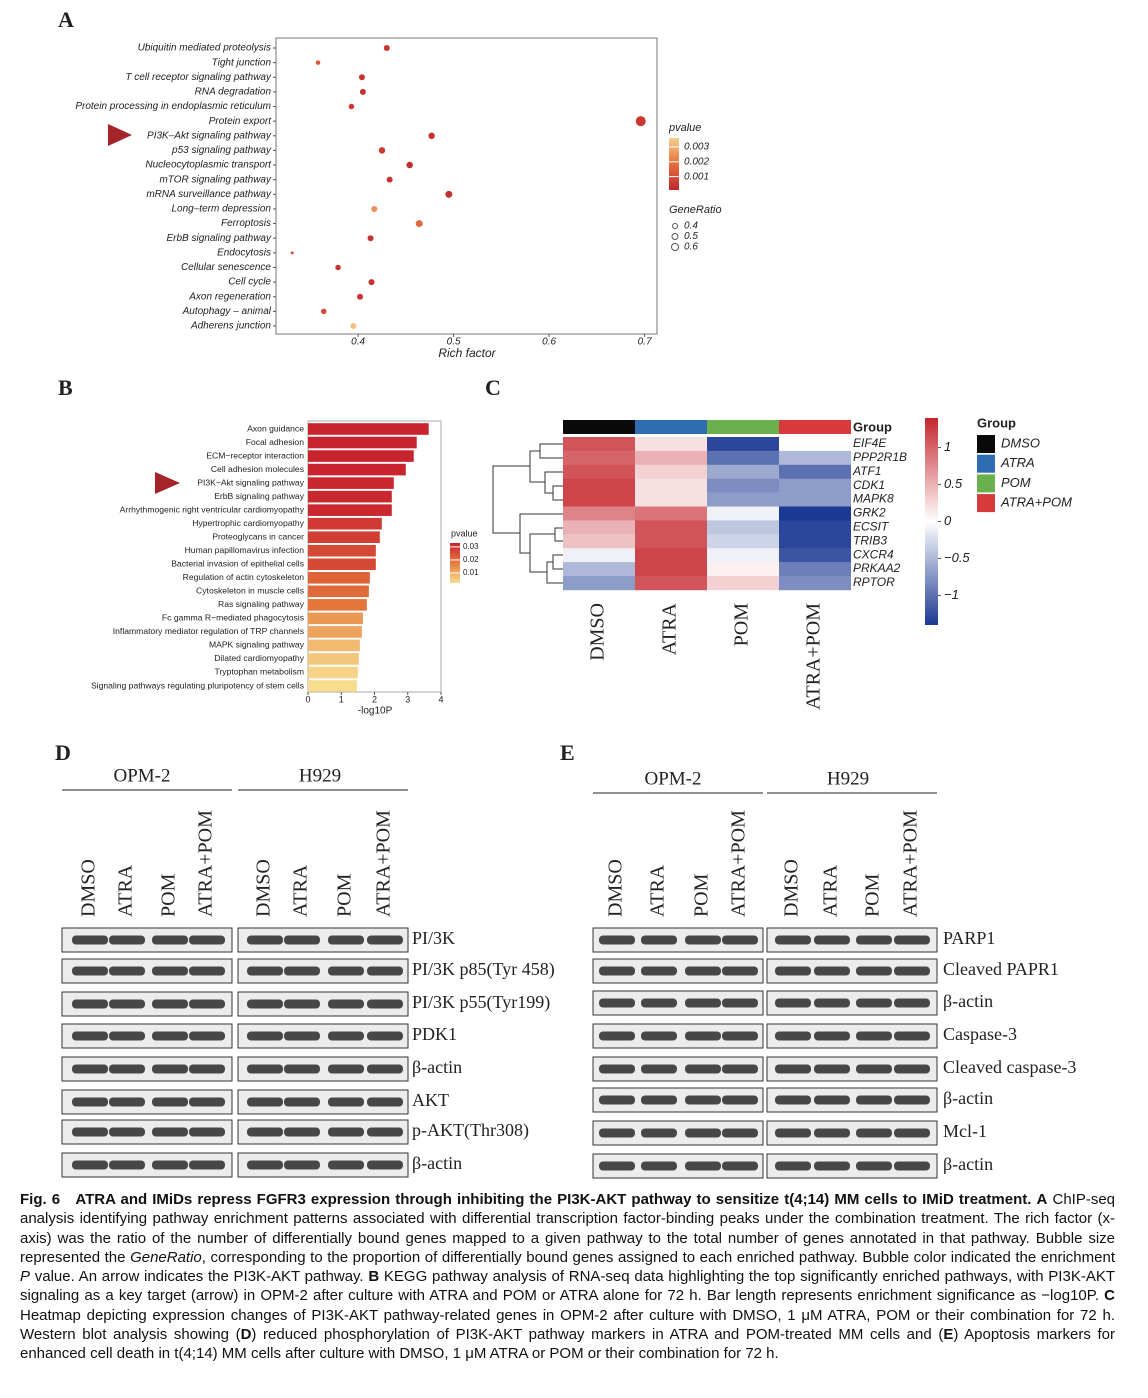  Describe the element at coordinates (471, 546) in the screenshot. I see `legend-label: 0.03` at that location.